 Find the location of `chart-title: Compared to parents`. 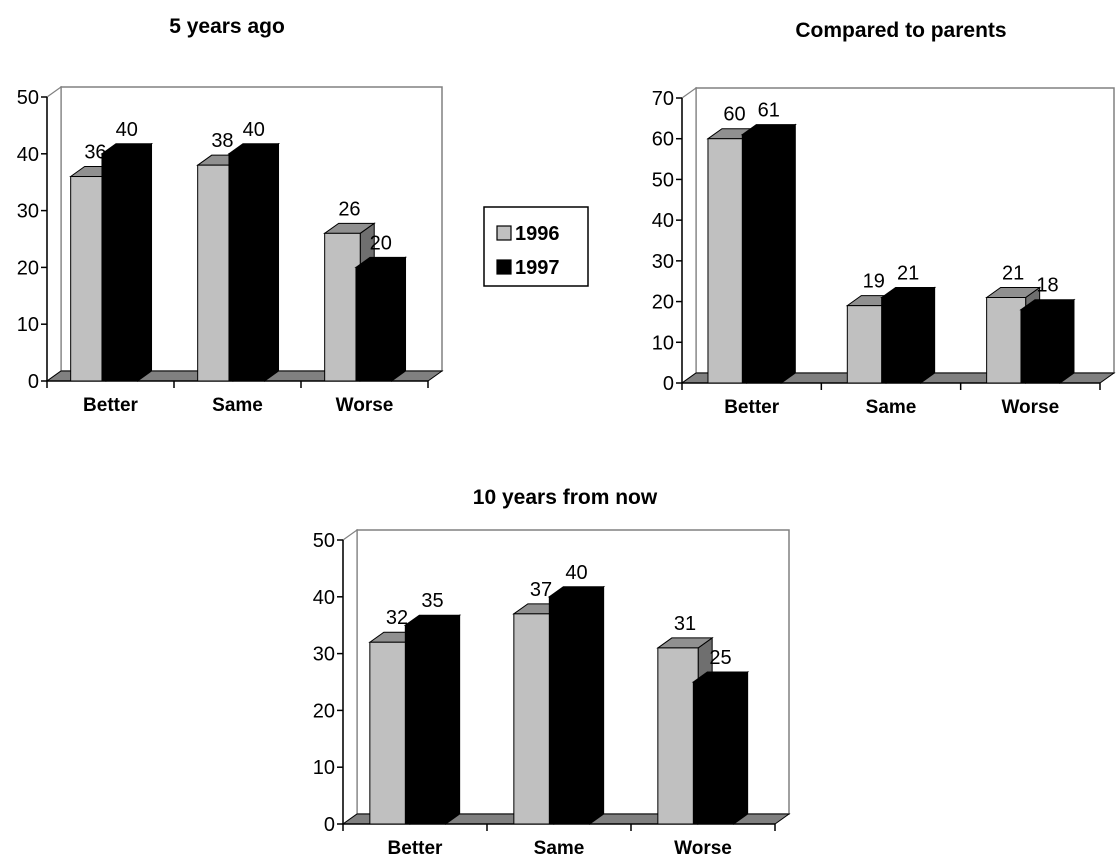

chart-title: Compared to parents is located at coordinates (900, 30).